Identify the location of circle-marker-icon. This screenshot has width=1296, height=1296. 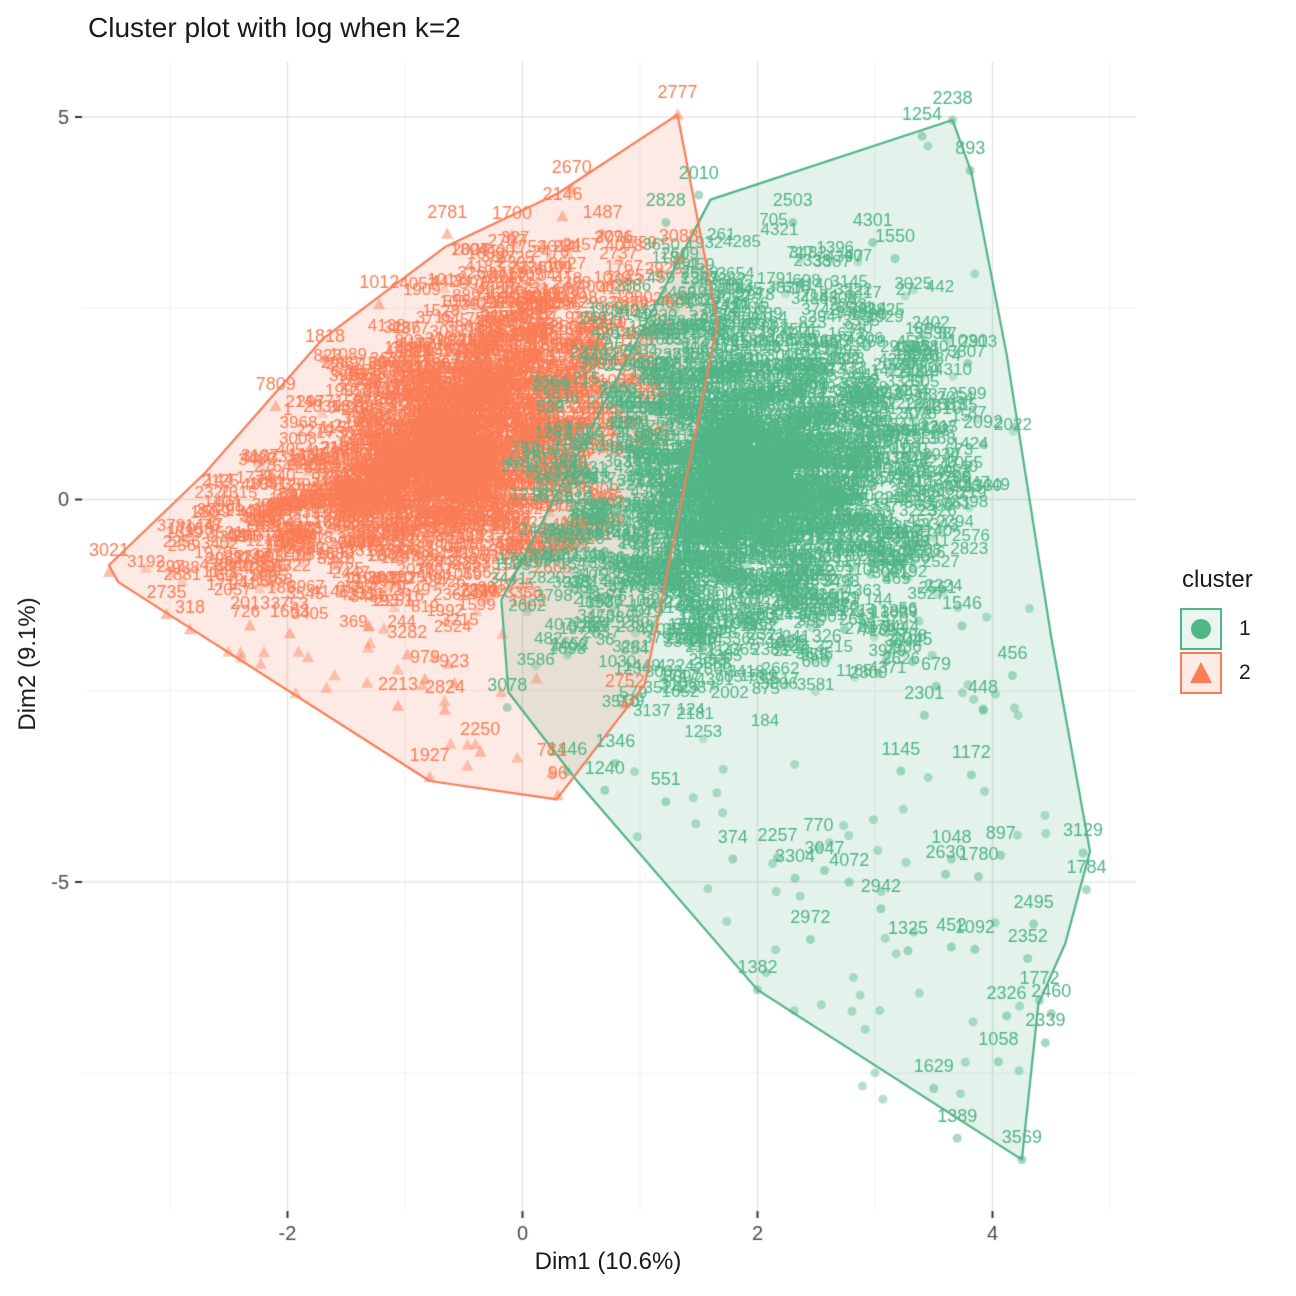
(1201, 629).